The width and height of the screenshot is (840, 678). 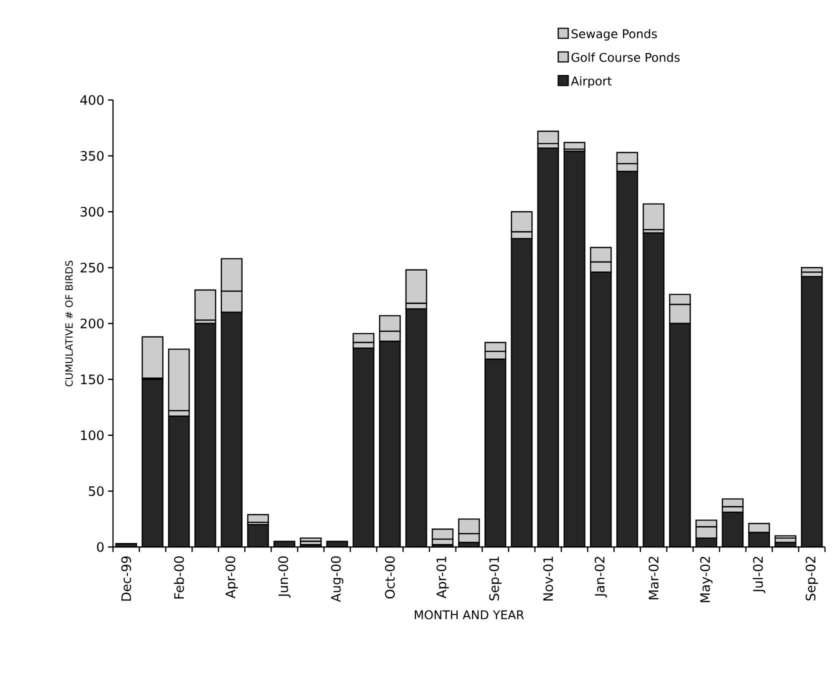 What do you see at coordinates (591, 82) in the screenshot?
I see `legend-label: Airport` at bounding box center [591, 82].